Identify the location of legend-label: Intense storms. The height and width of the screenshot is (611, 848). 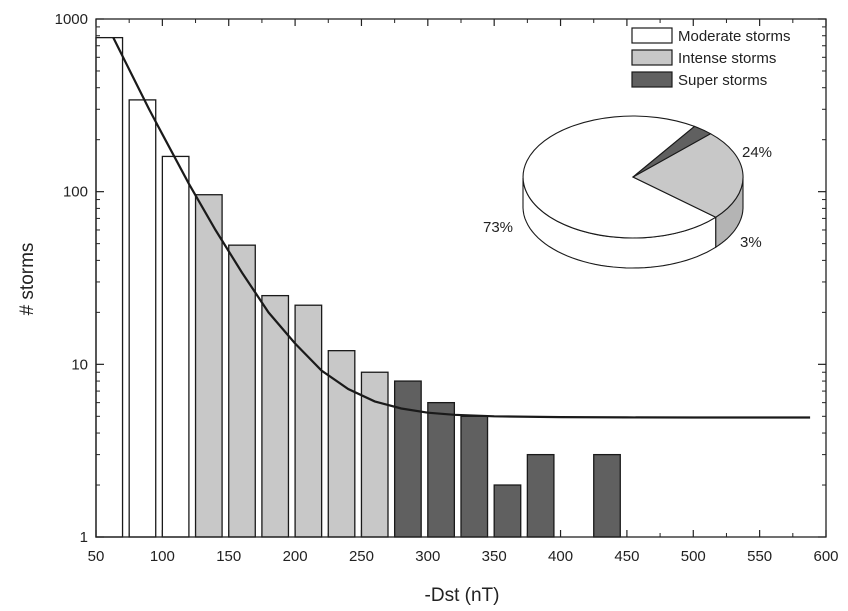
(727, 58).